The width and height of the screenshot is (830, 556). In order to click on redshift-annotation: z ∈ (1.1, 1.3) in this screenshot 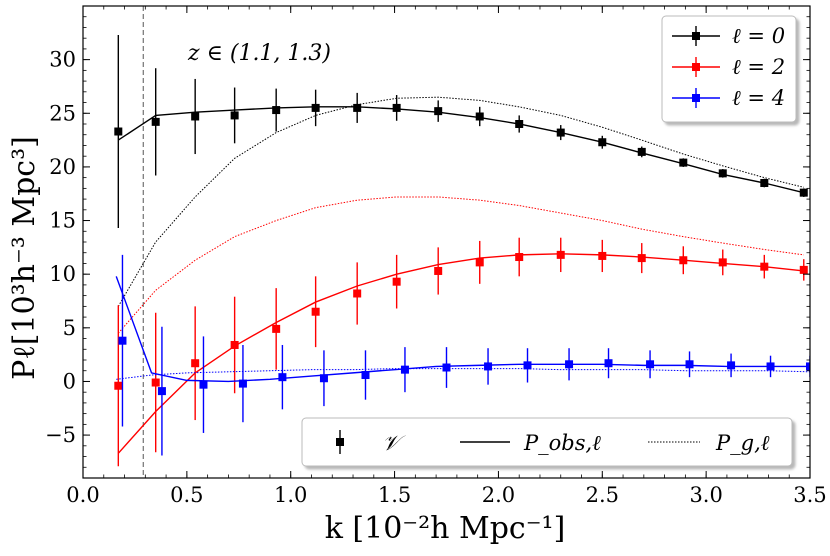, I will do `click(259, 53)`.